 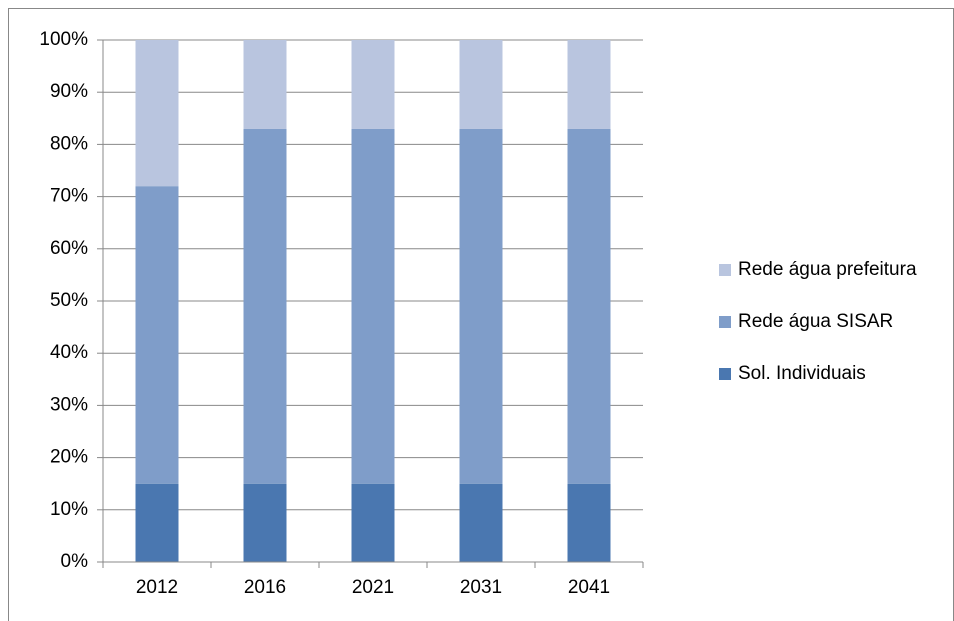 What do you see at coordinates (63, 39) in the screenshot?
I see `y-tick-label: 100%` at bounding box center [63, 39].